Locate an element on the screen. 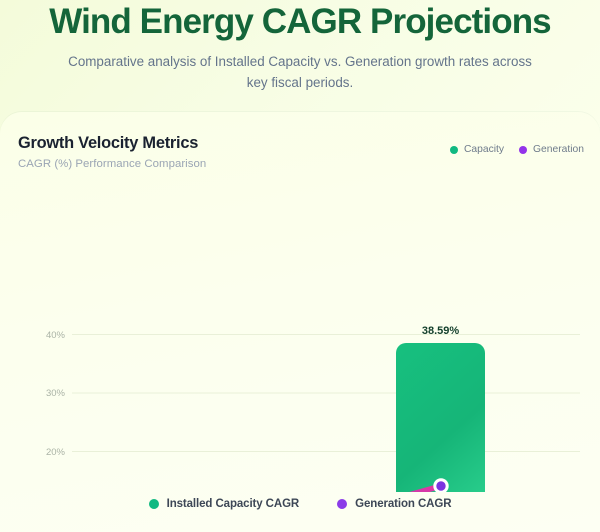 This screenshot has width=600, height=532. bottom-legend-item-generation-cagr: Generation CAGR is located at coordinates (394, 504).